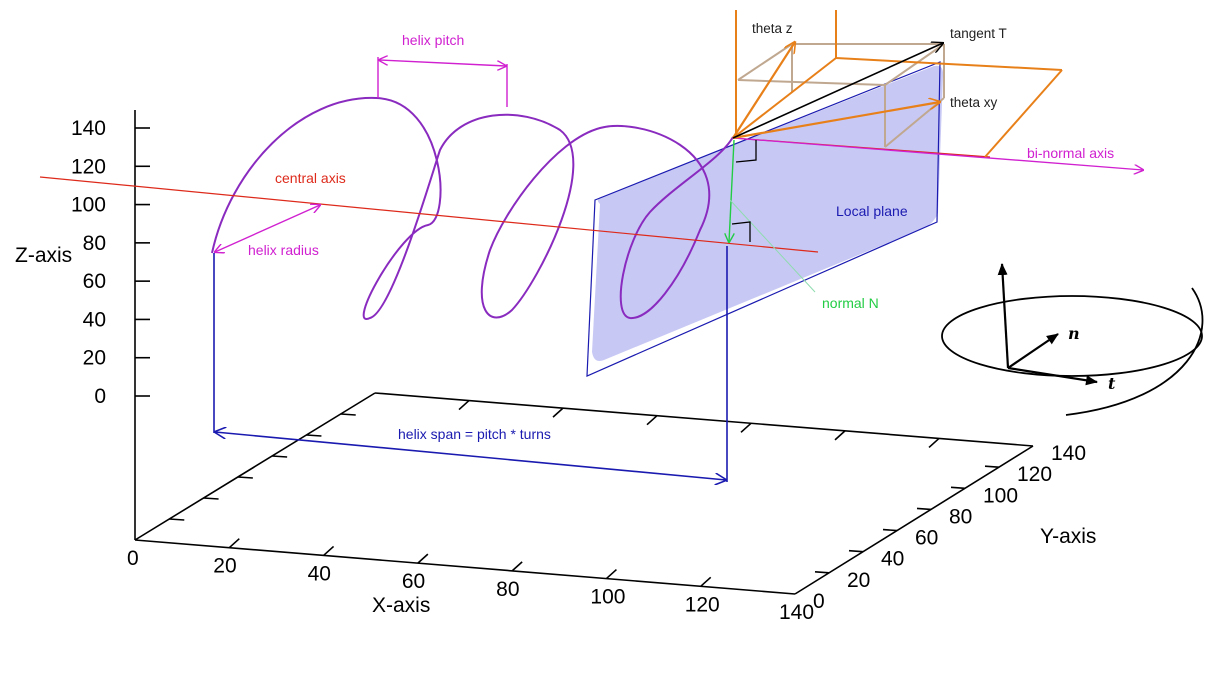  I want to click on y-tick-label: 100, so click(1000, 495).